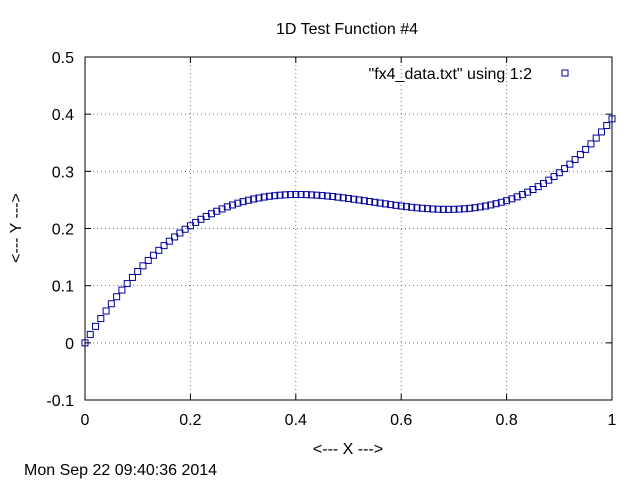 The width and height of the screenshot is (640, 480). I want to click on legend-marker, so click(565, 73).